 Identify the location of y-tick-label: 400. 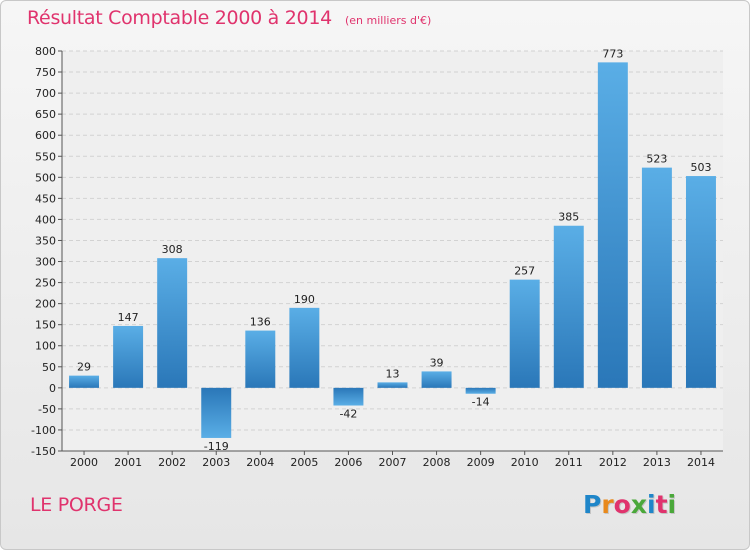
(45, 219).